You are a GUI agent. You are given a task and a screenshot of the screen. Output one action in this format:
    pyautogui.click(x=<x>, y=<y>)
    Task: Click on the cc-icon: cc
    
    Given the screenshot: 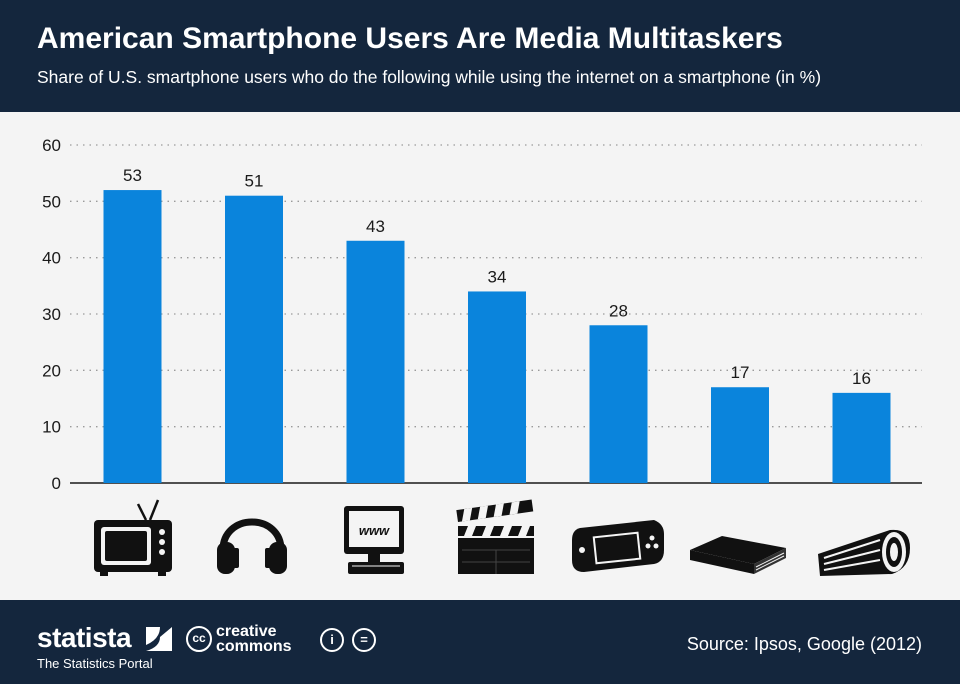 What is the action you would take?
    pyautogui.click(x=199, y=639)
    